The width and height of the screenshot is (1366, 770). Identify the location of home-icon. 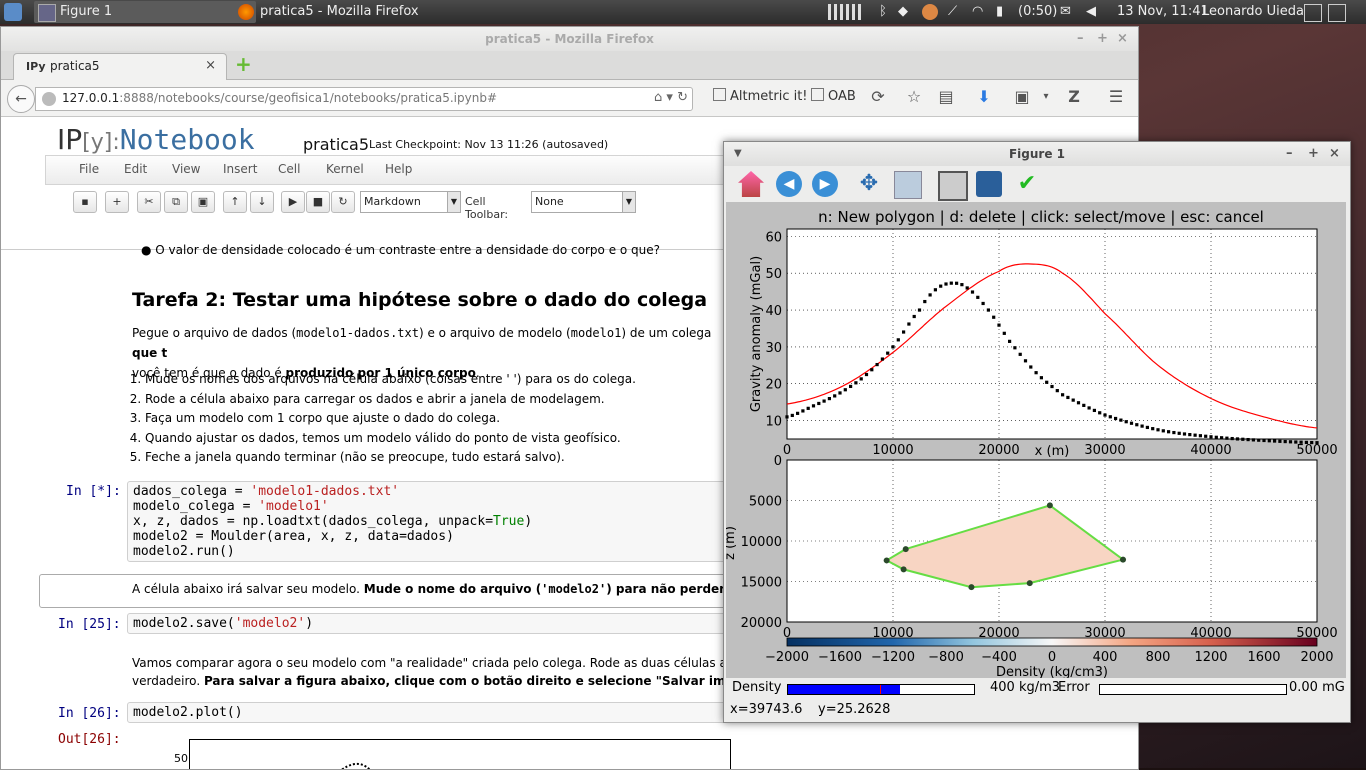
(751, 184).